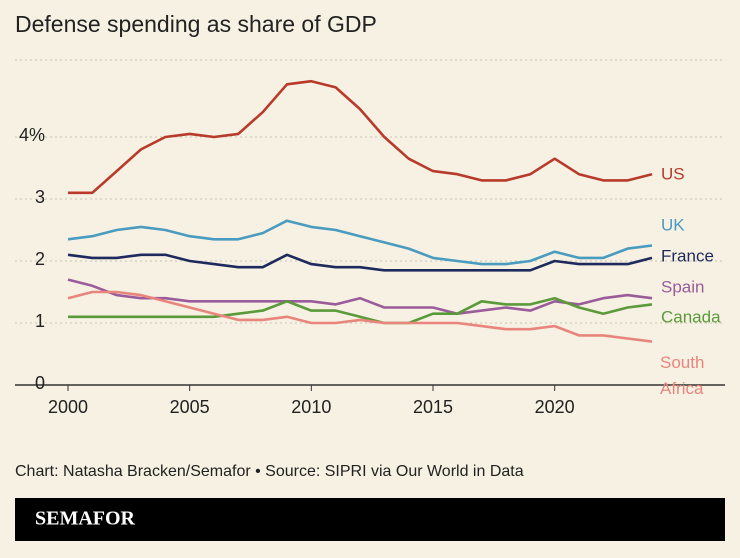 The height and width of the screenshot is (558, 740). I want to click on x-tick-label: 2000, so click(68, 407).